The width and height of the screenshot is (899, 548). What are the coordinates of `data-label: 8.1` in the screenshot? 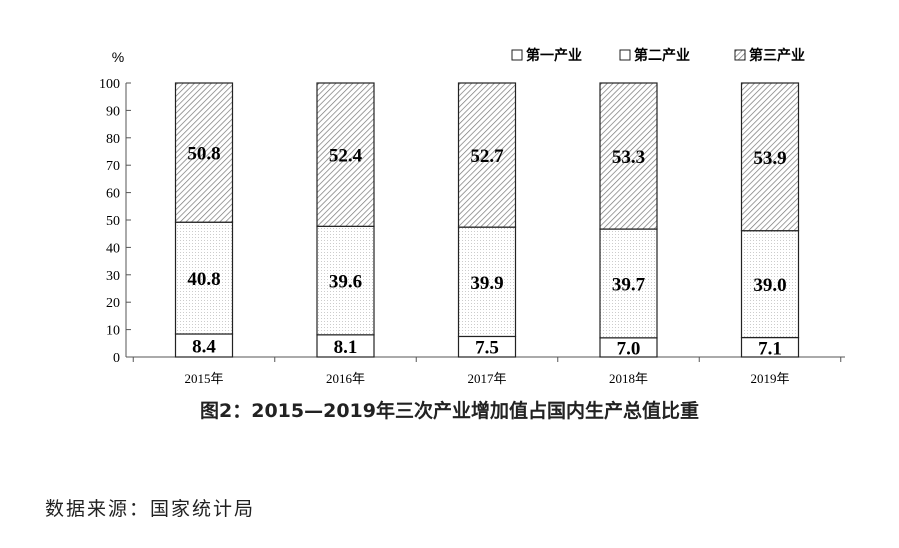 It's located at (346, 347).